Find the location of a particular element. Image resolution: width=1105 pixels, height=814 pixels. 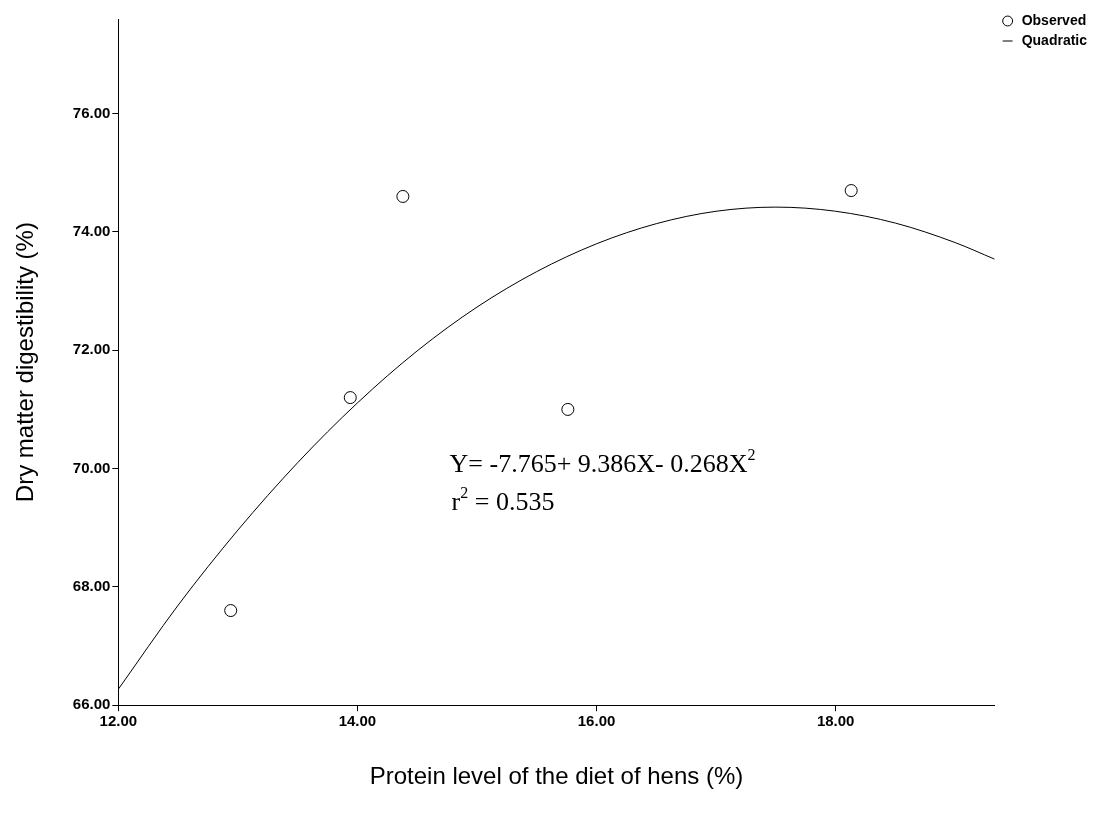

x-axis-title: Protein level of the diet of hens (%) is located at coordinates (556, 776).